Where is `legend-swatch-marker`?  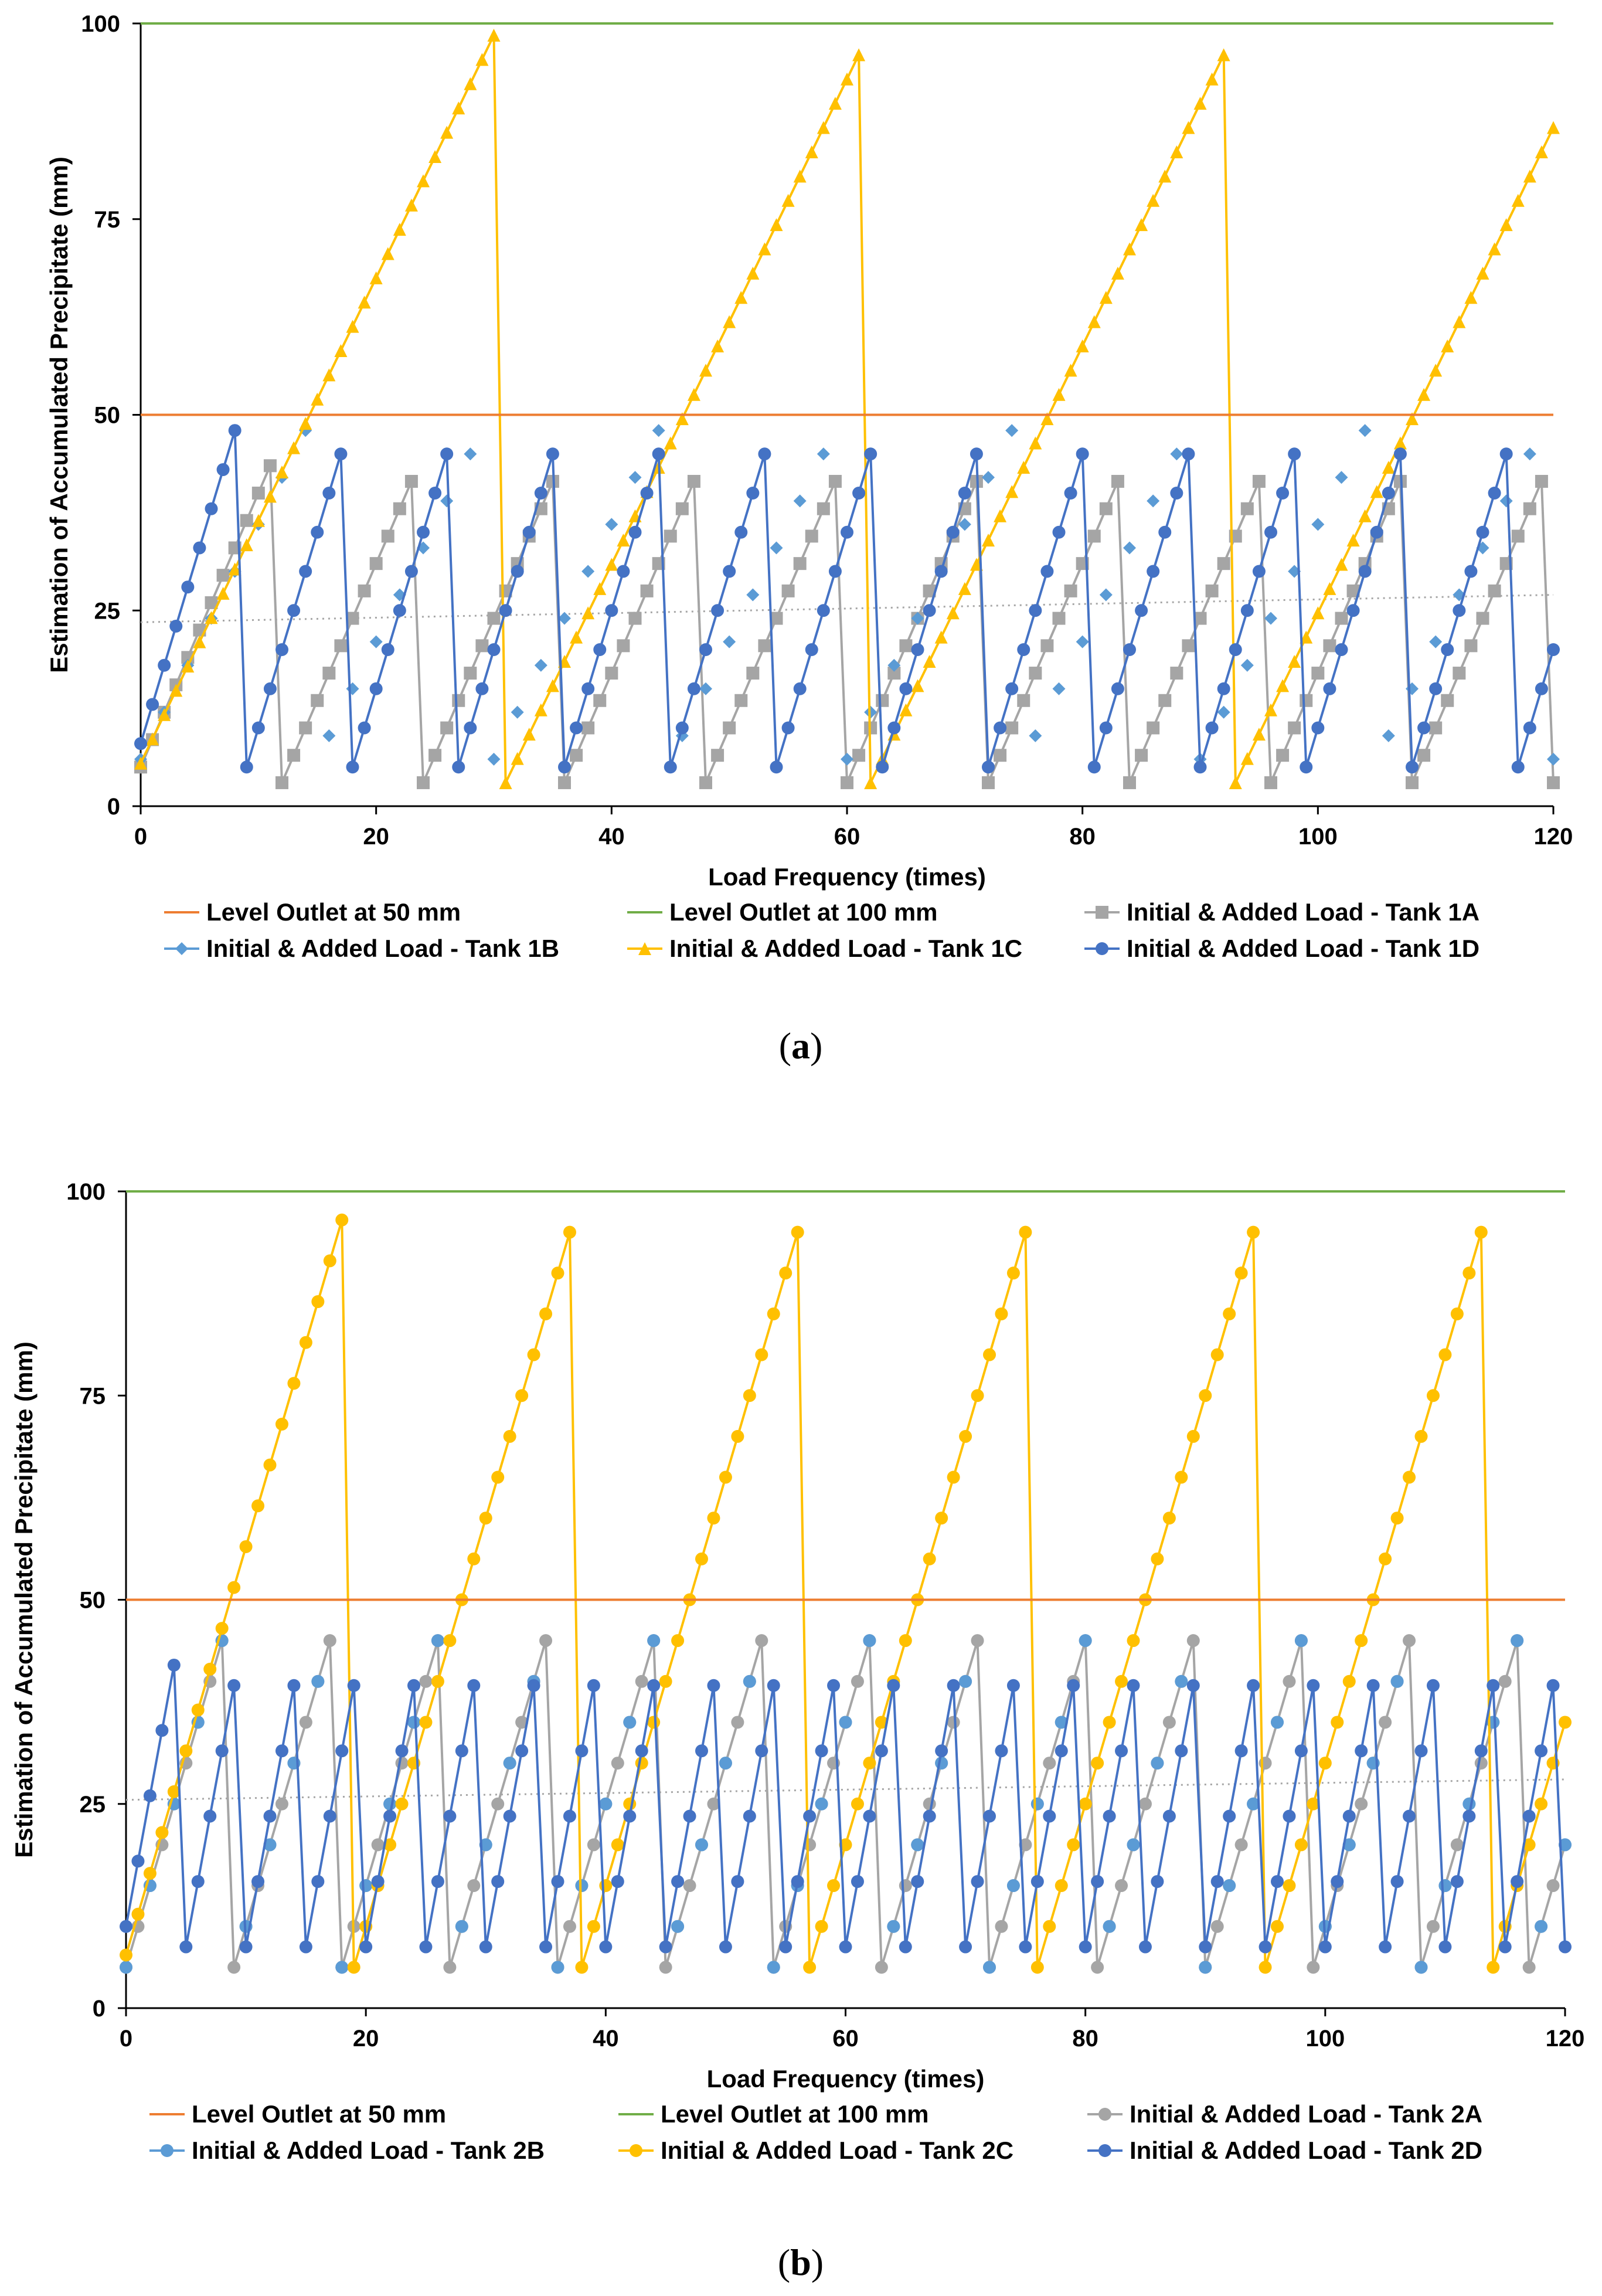 legend-swatch-marker is located at coordinates (1102, 949).